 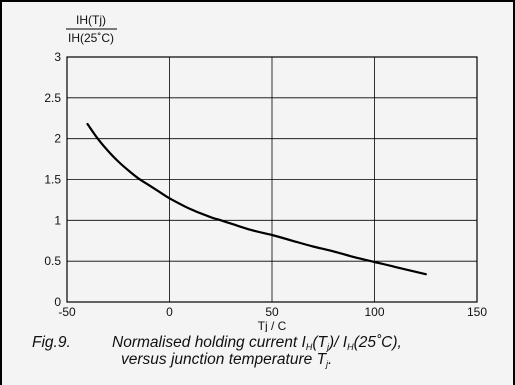 What do you see at coordinates (52, 261) in the screenshot?
I see `y-tick-label: 0.5` at bounding box center [52, 261].